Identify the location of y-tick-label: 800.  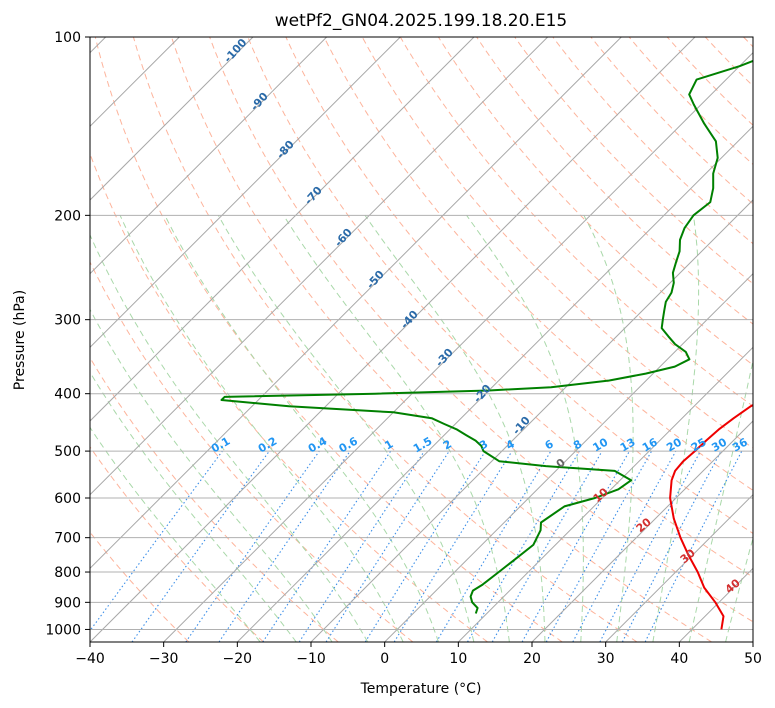
(67, 573).